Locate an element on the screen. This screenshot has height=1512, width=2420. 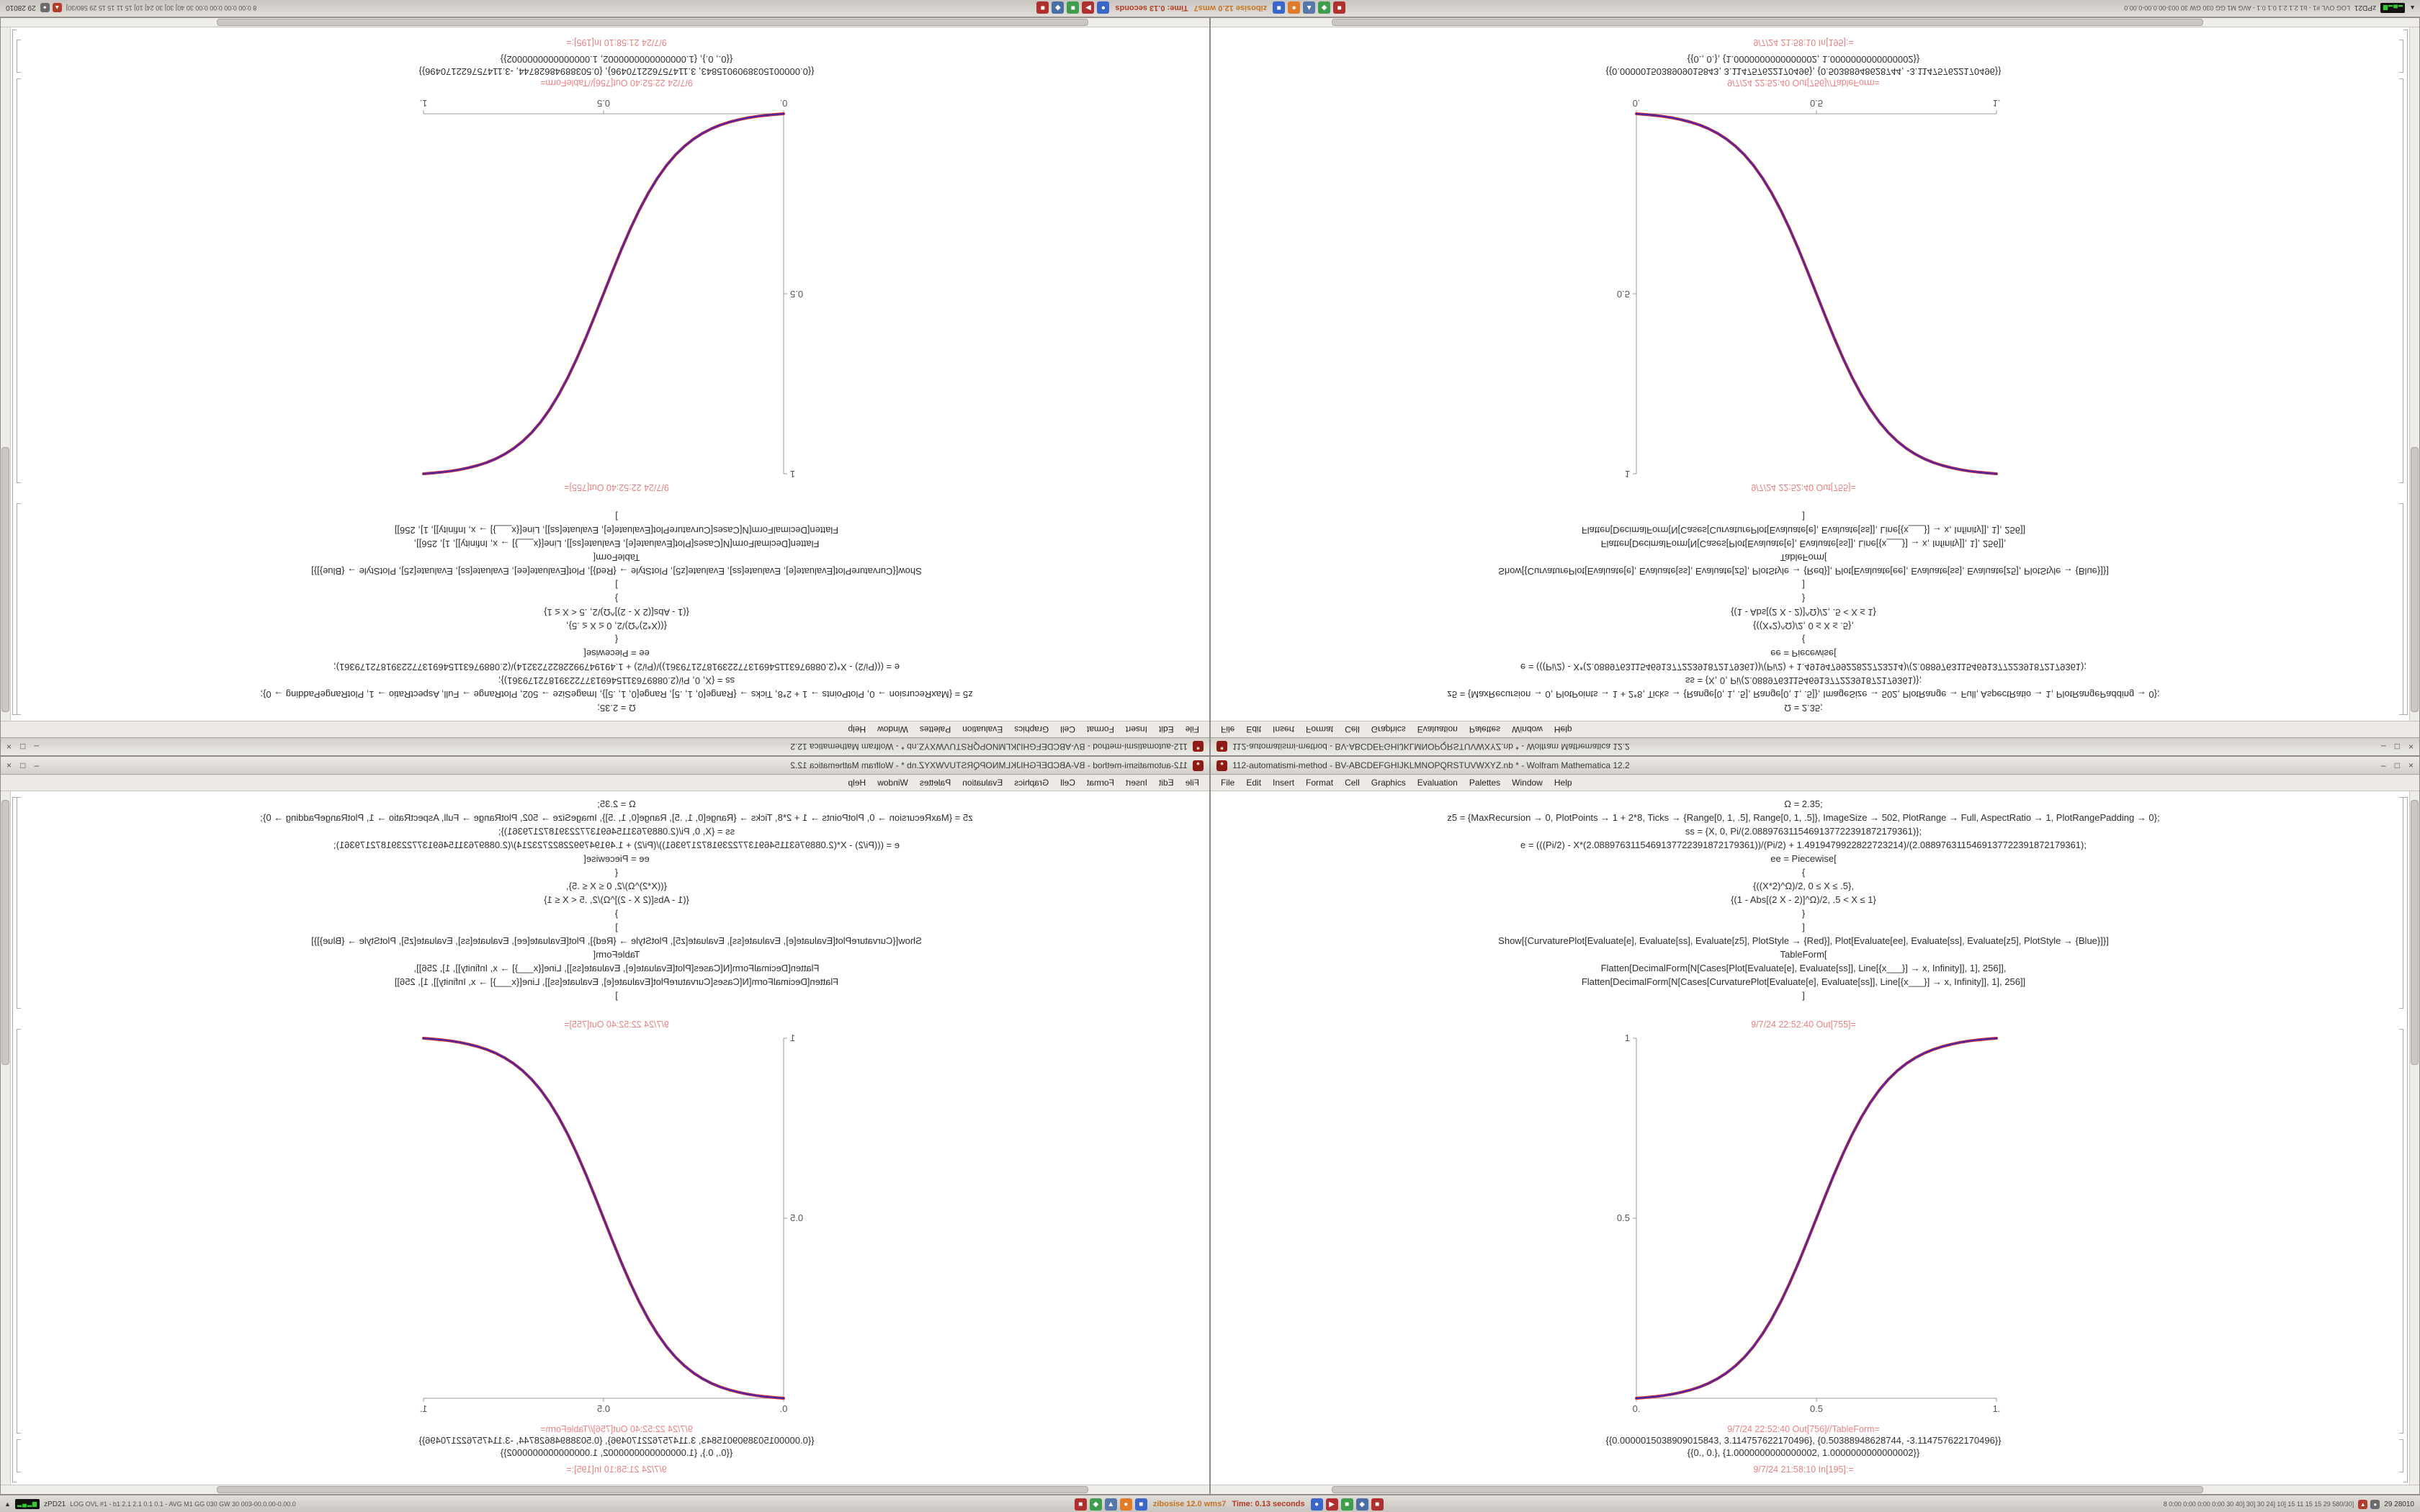
app-icon-docs: ◆ is located at coordinates (1058, 7).